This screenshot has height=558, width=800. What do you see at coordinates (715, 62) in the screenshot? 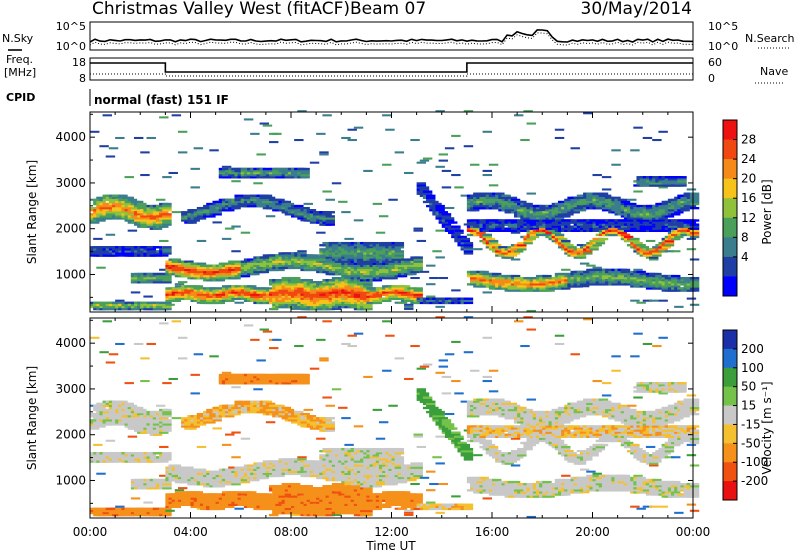
I see `nave-tick-top: 60` at bounding box center [715, 62].